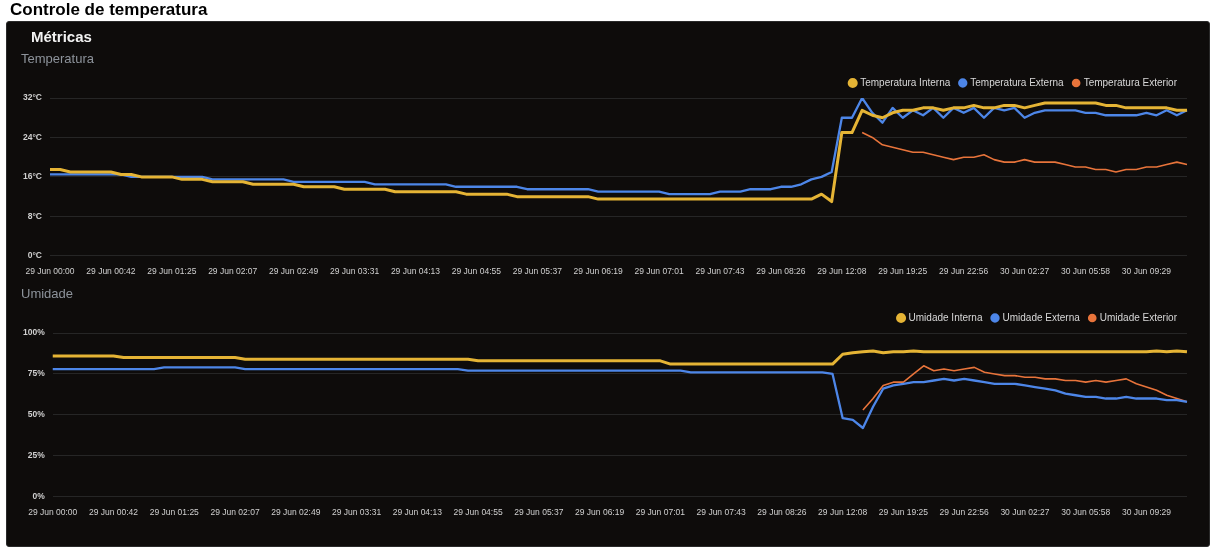  What do you see at coordinates (36, 414) in the screenshot?
I see `y-tick-label: 50%` at bounding box center [36, 414].